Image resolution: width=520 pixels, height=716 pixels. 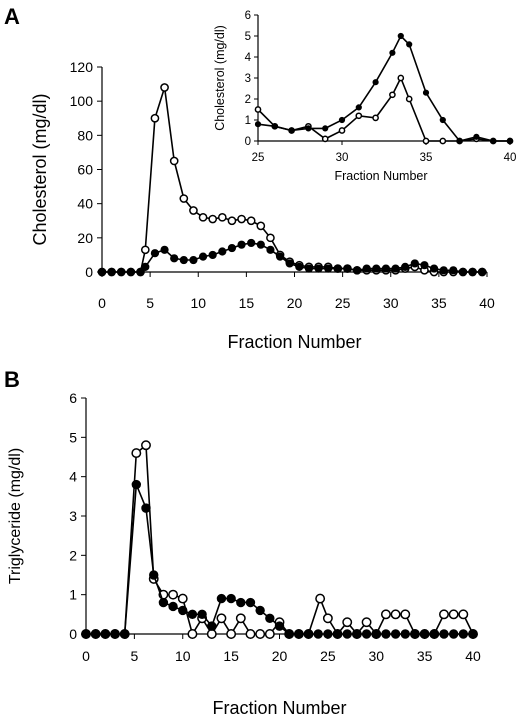 What do you see at coordinates (295, 303) in the screenshot?
I see `x-tick-label: 20` at bounding box center [295, 303].